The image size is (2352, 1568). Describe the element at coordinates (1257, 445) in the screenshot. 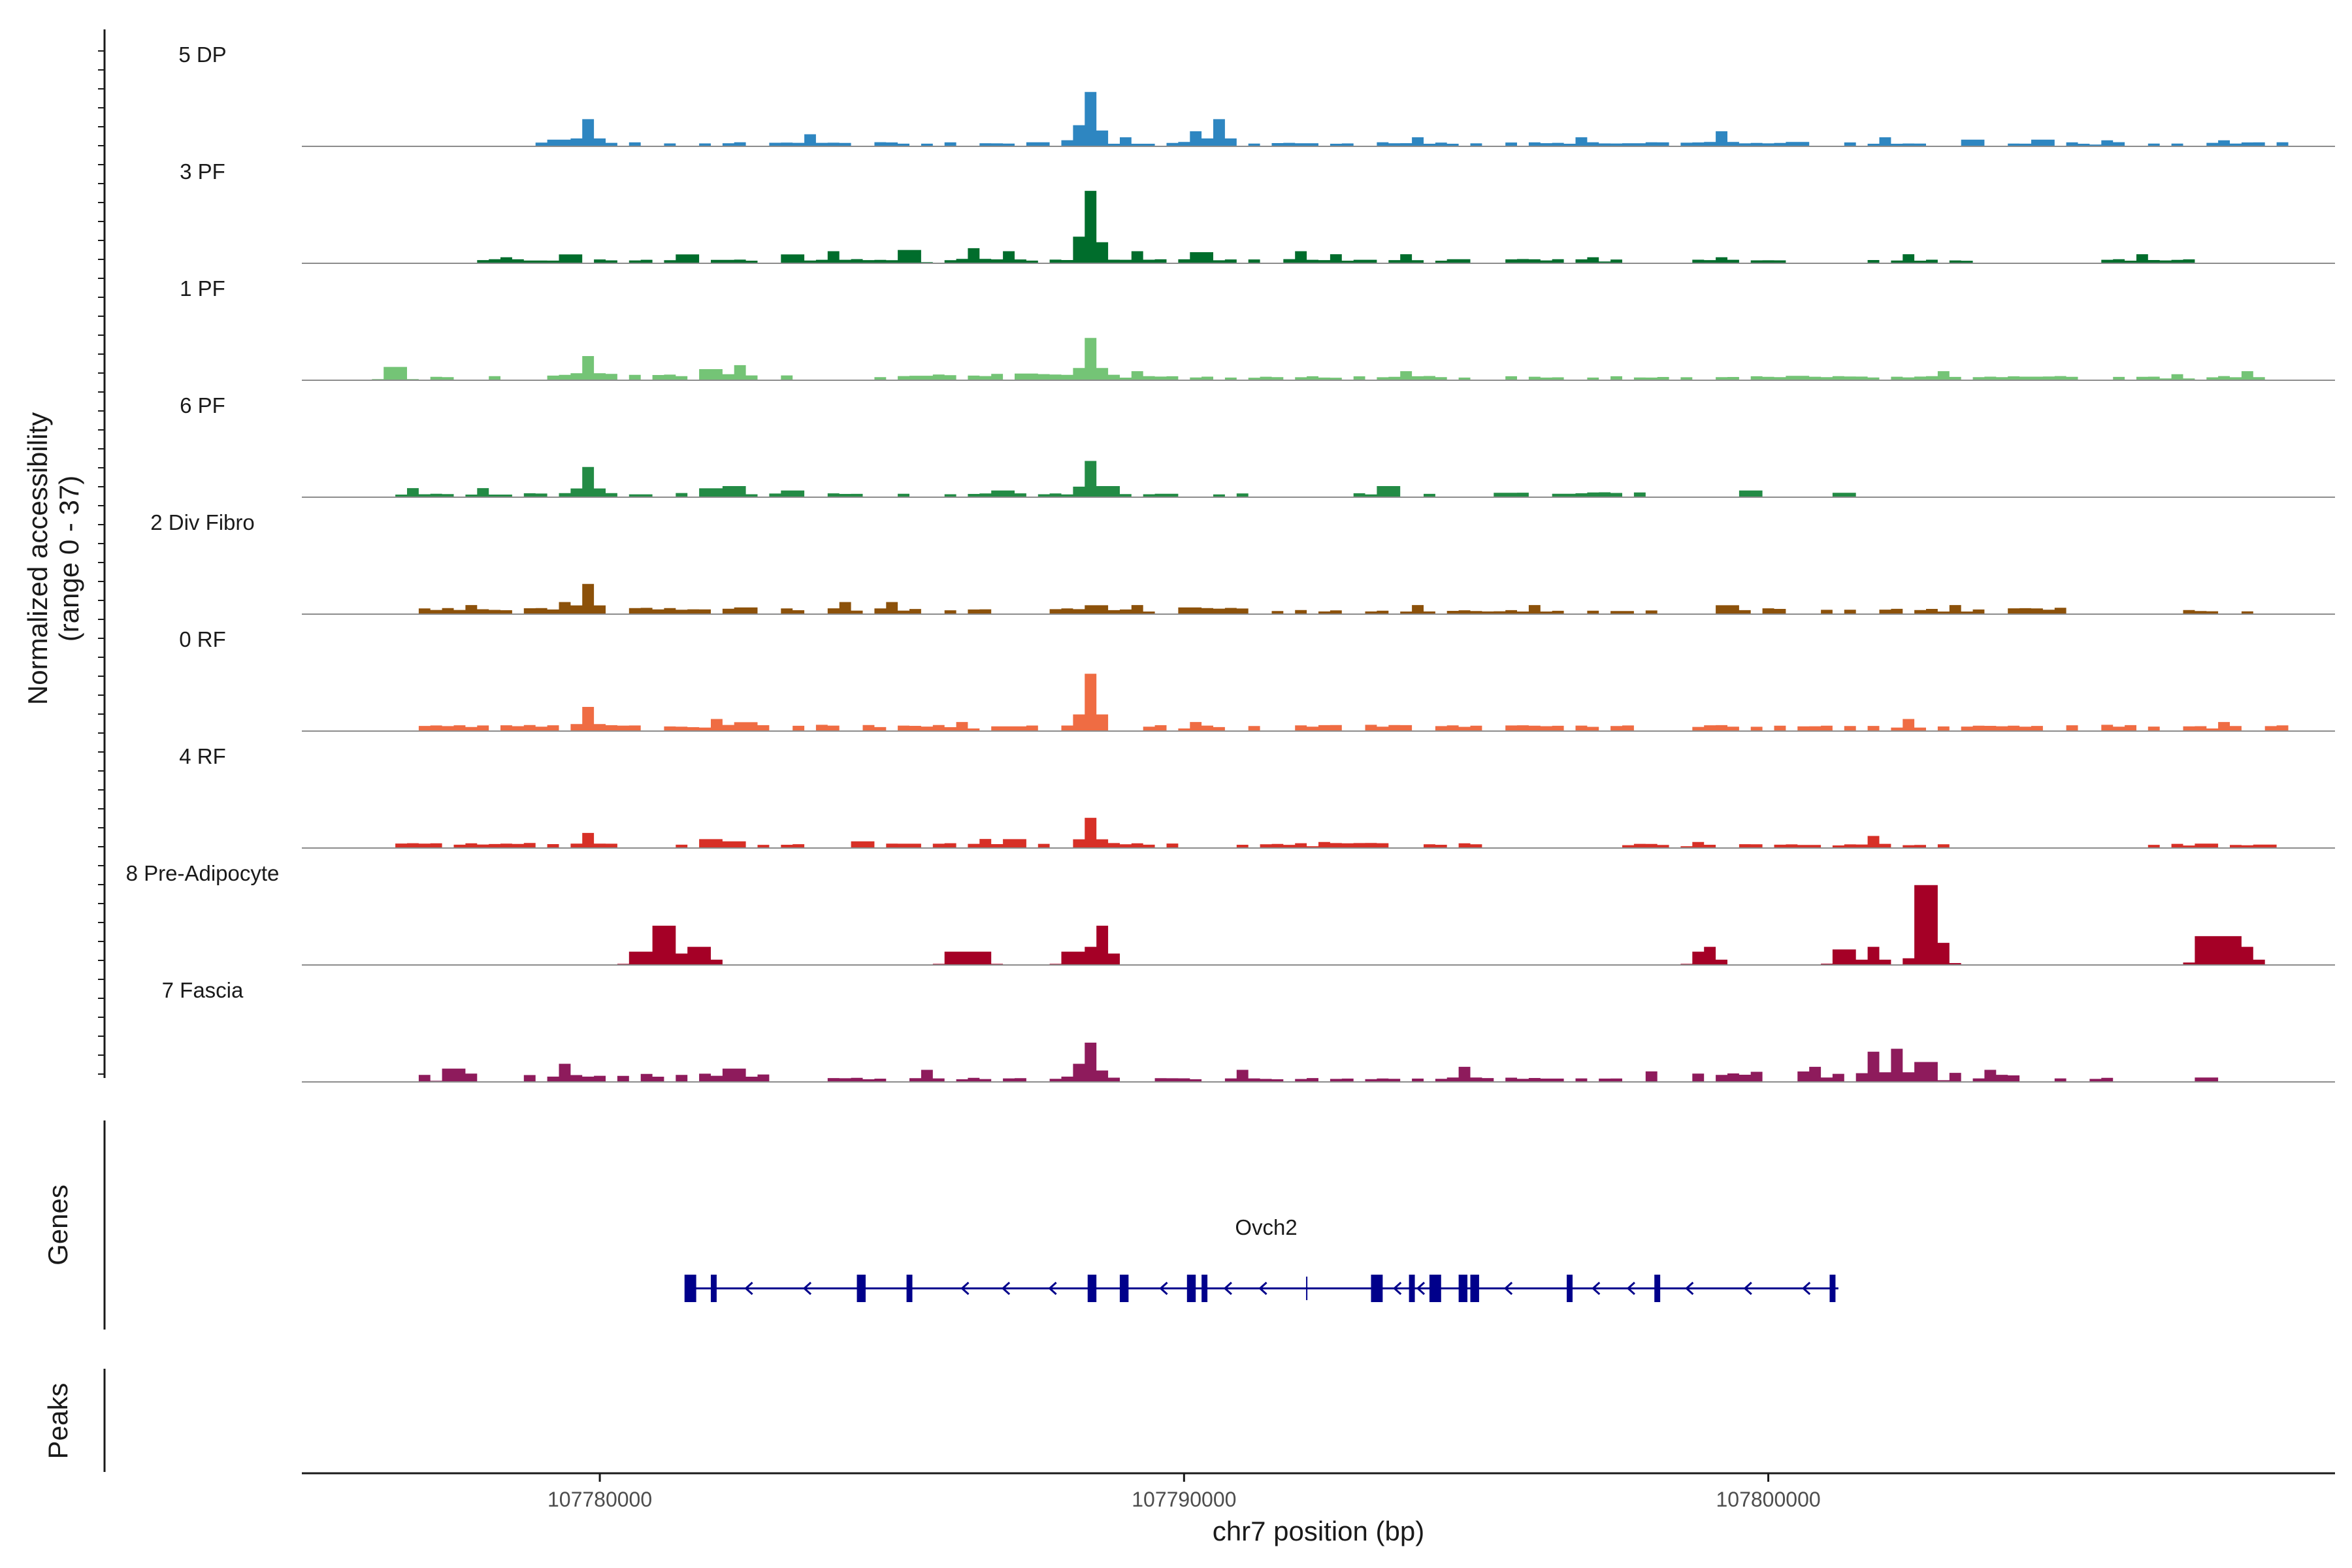

I see `track-6-pf: 6 PF` at that location.